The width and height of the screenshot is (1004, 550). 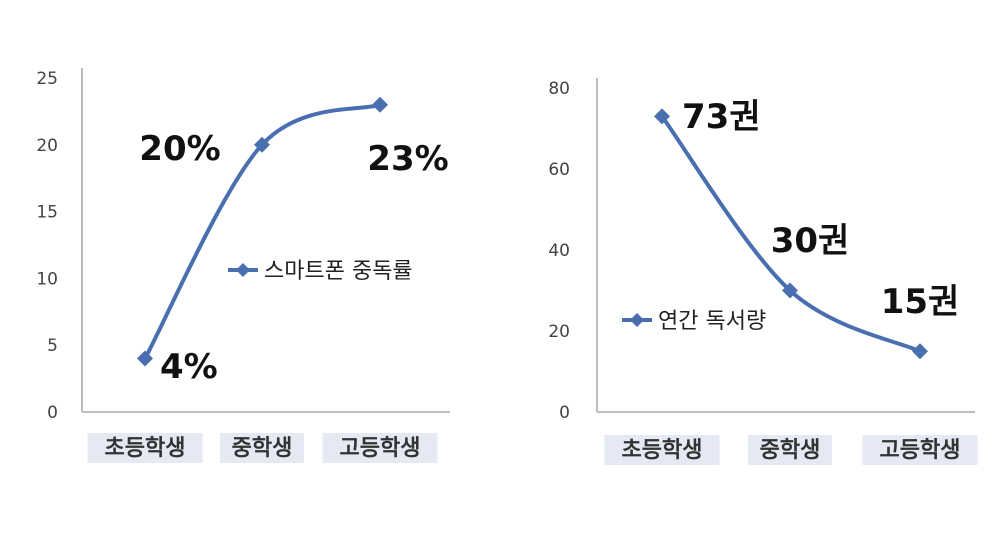 What do you see at coordinates (559, 89) in the screenshot?
I see `y-tick-label: 80` at bounding box center [559, 89].